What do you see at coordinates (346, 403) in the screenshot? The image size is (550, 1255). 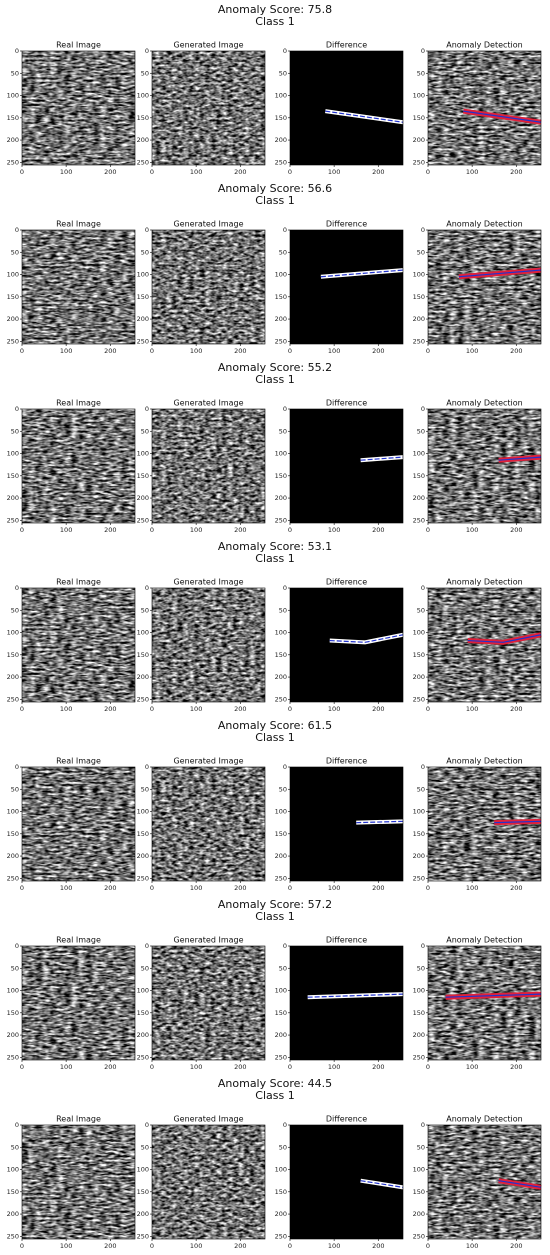 I see `panel-title: Difference` at bounding box center [346, 403].